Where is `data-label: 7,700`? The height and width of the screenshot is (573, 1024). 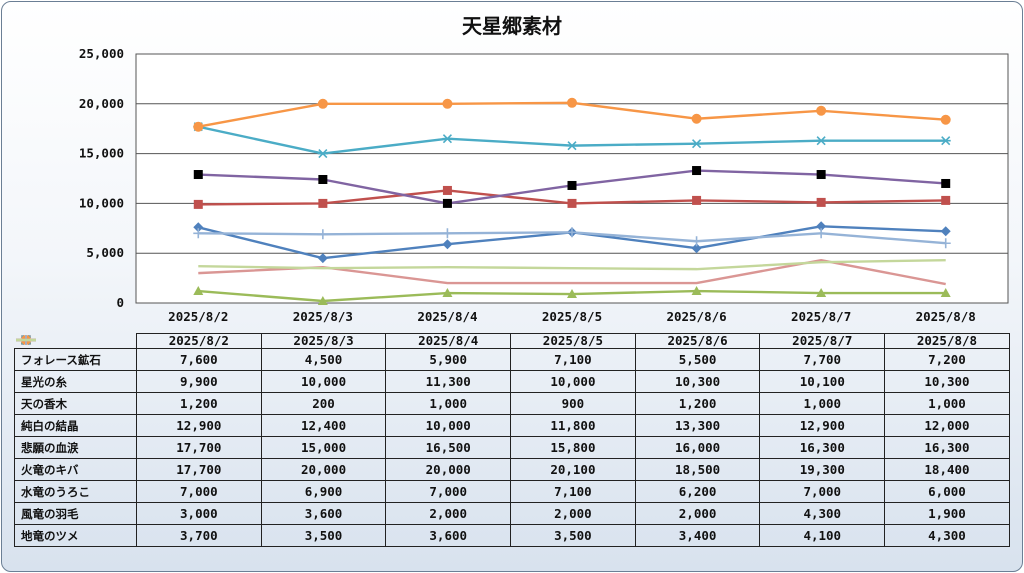 data-label: 7,700 is located at coordinates (822, 359).